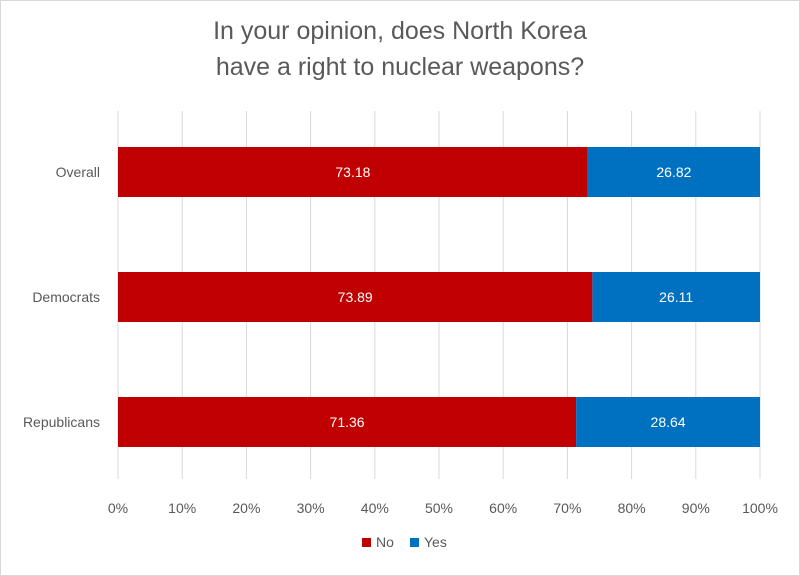 This screenshot has width=800, height=576. What do you see at coordinates (246, 508) in the screenshot?
I see `x-tick-label: 20%` at bounding box center [246, 508].